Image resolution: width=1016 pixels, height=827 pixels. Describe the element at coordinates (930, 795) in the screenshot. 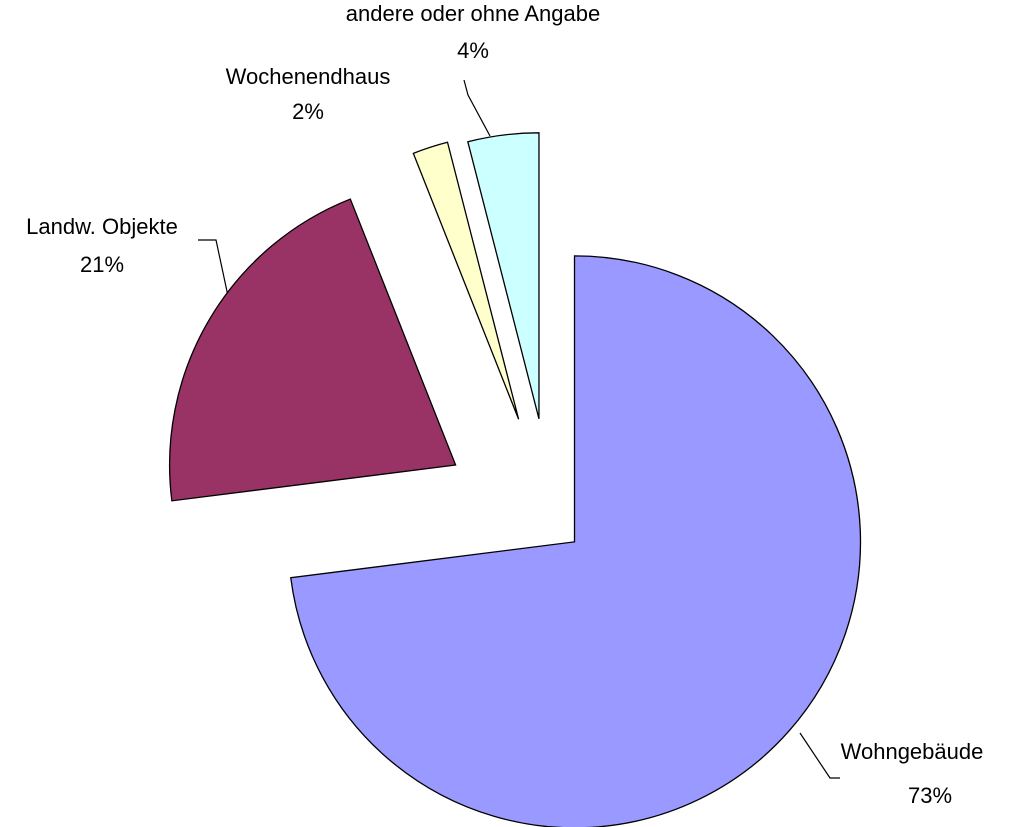

I see `slice-value-label: 73%` at that location.